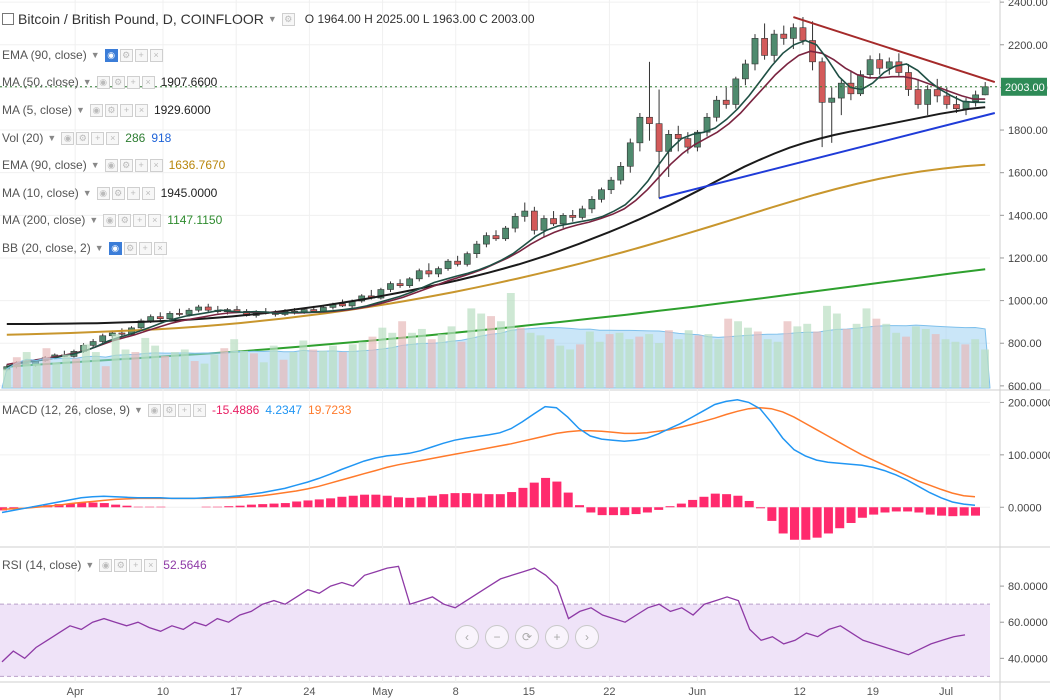 The height and width of the screenshot is (700, 1050). I want to click on macd-legend-label: MACD (12, 26, close, 9), so click(66, 410).